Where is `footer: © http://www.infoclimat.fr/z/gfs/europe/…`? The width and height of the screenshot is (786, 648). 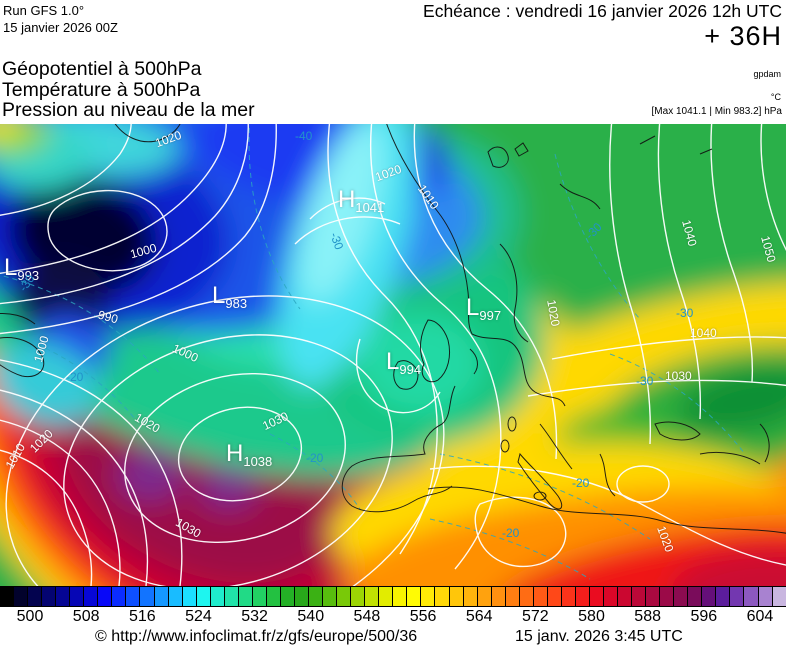 footer: © http://www.infoclimat.fr/z/gfs/europe/… is located at coordinates (393, 637).